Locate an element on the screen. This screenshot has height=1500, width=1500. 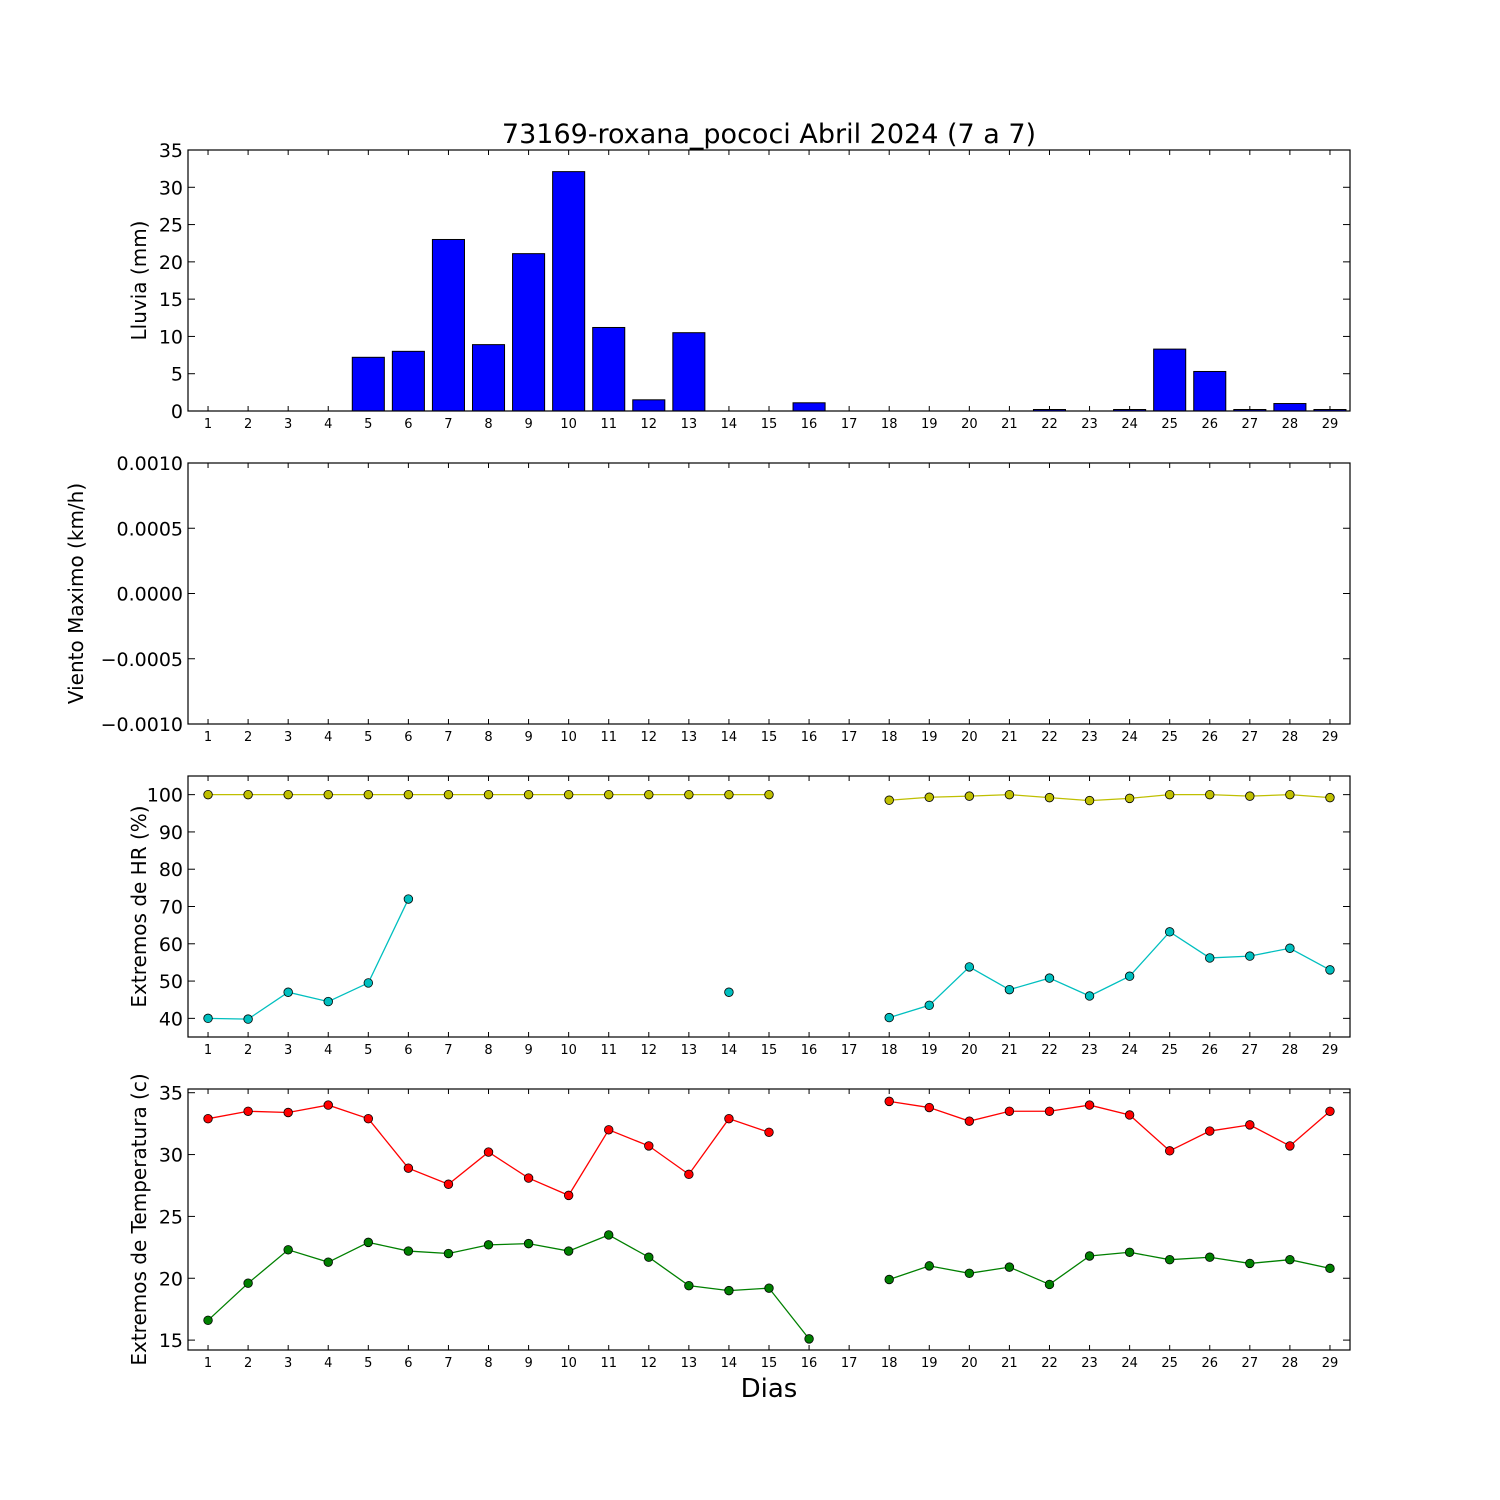
series-2-line is located at coordinates (1110, 975).